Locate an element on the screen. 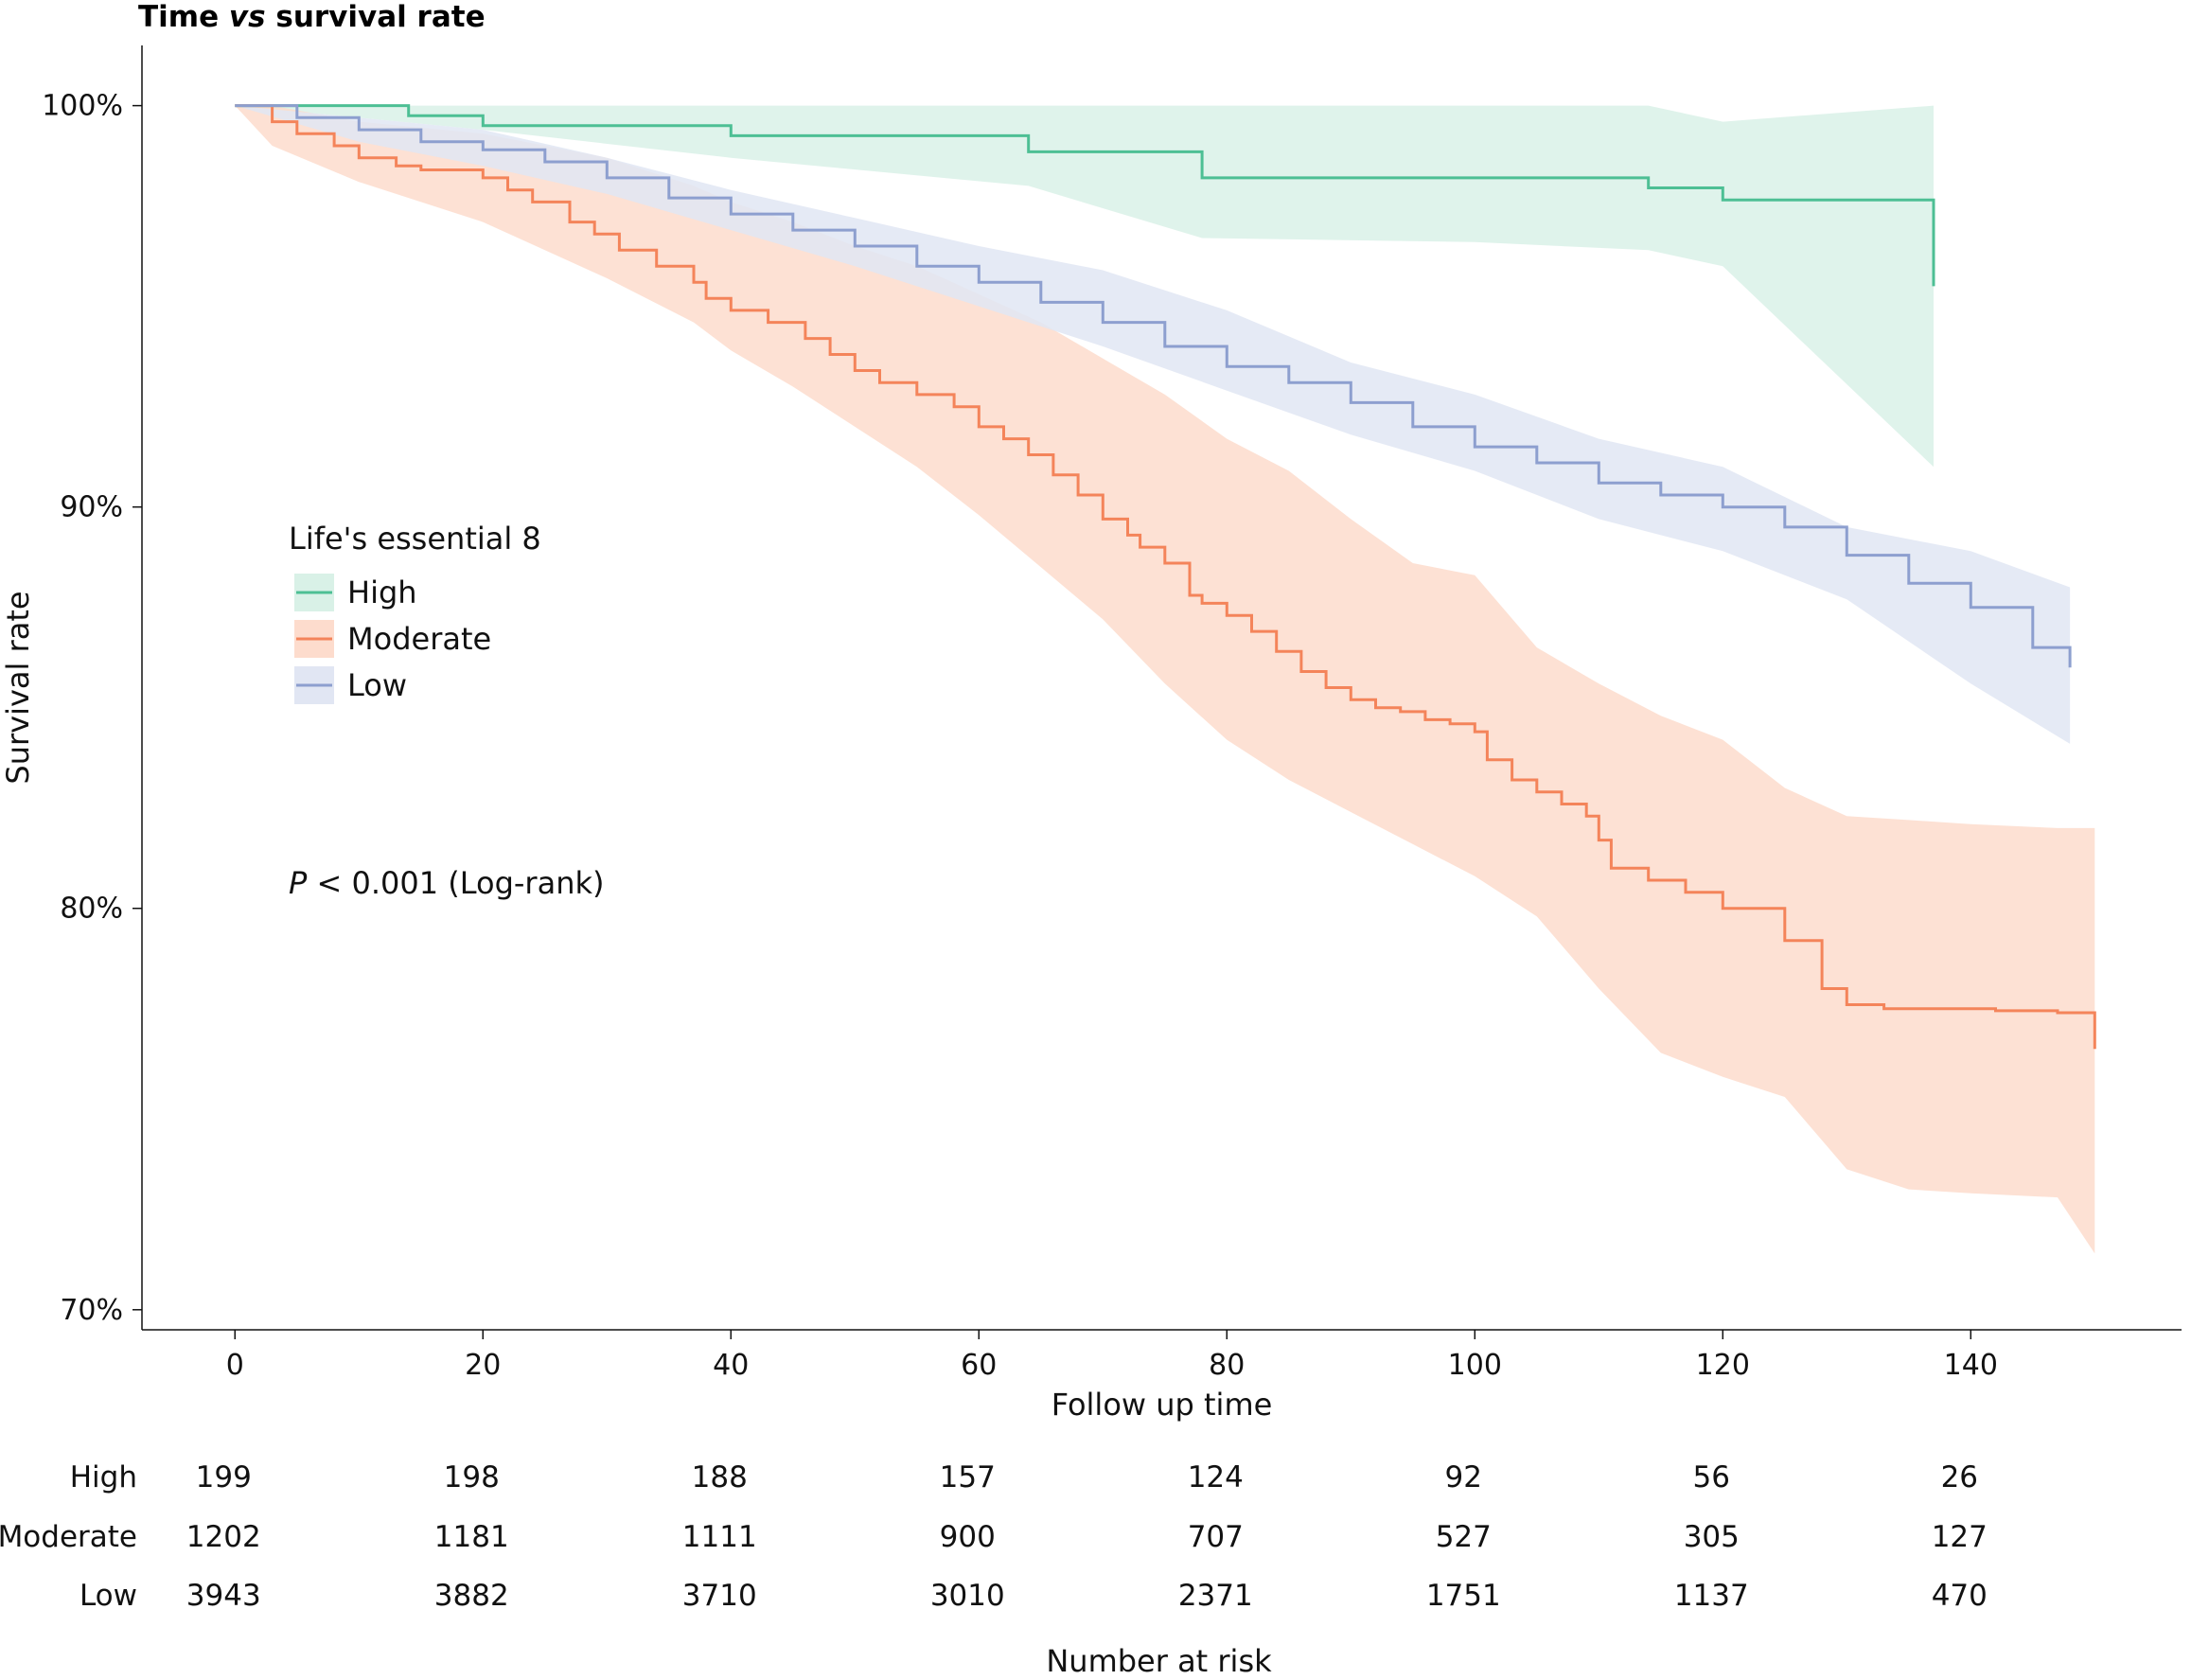 The height and width of the screenshot is (1680, 2191). risk-value-moderate: 305 is located at coordinates (1712, 1537).